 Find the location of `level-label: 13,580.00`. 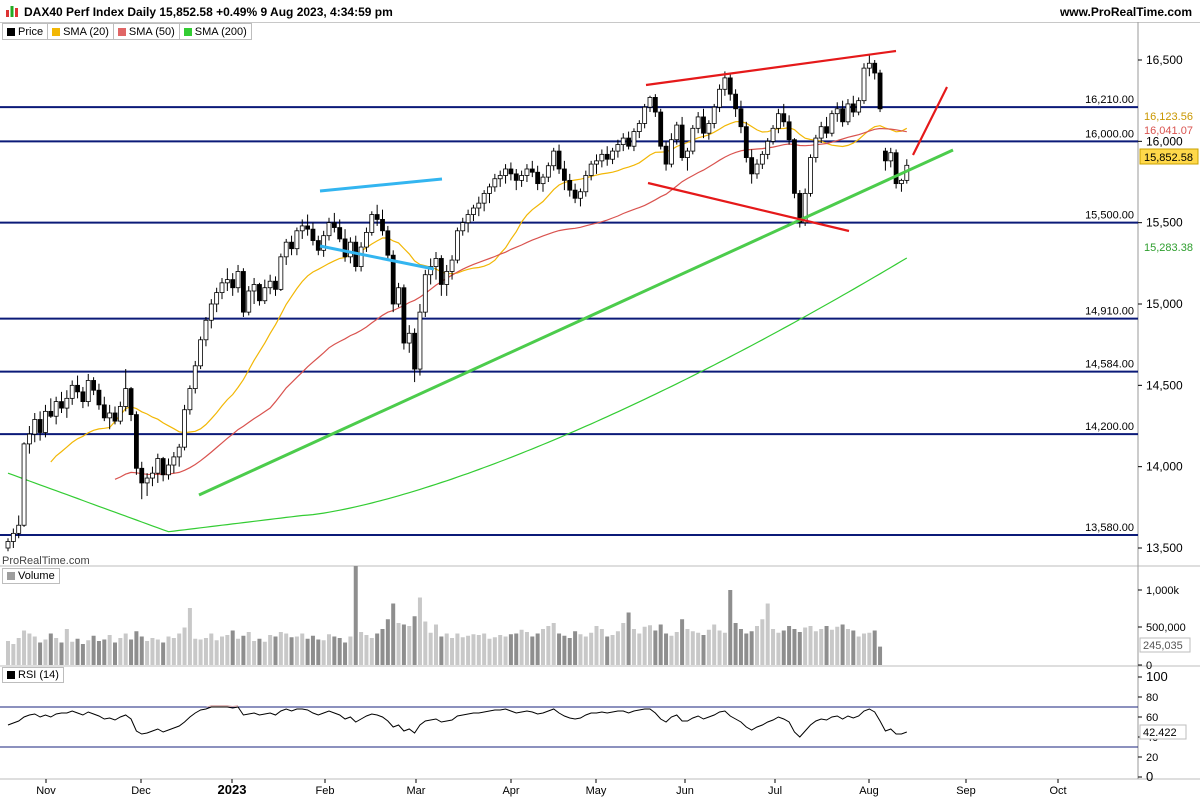

level-label: 13,580.00 is located at coordinates (1109, 528).